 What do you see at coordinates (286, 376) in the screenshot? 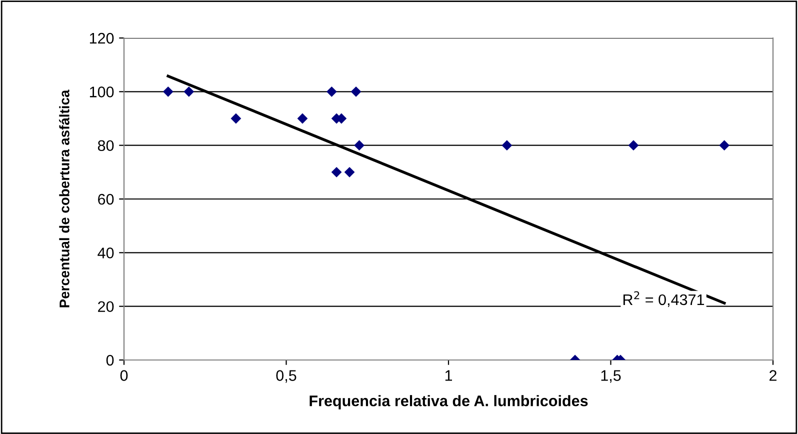
I see `x-tick-label: 0,5` at bounding box center [286, 376].